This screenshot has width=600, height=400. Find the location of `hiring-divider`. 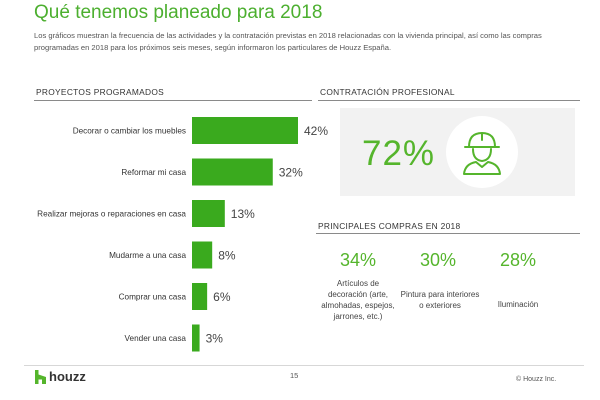

hiring-divider is located at coordinates (449, 100).